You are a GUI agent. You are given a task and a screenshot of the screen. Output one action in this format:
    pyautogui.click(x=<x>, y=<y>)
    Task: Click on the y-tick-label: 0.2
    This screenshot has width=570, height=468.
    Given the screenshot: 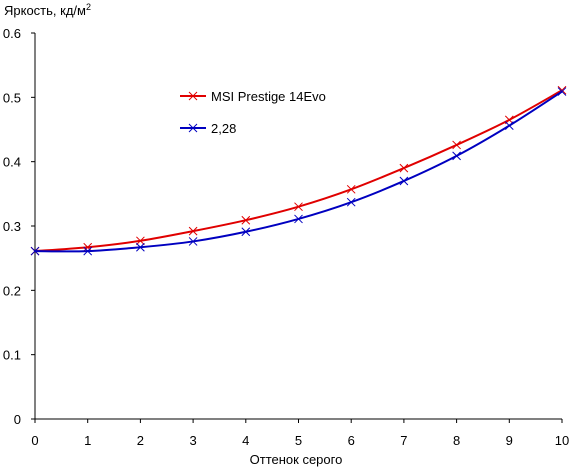 What is the action you would take?
    pyautogui.click(x=12, y=290)
    